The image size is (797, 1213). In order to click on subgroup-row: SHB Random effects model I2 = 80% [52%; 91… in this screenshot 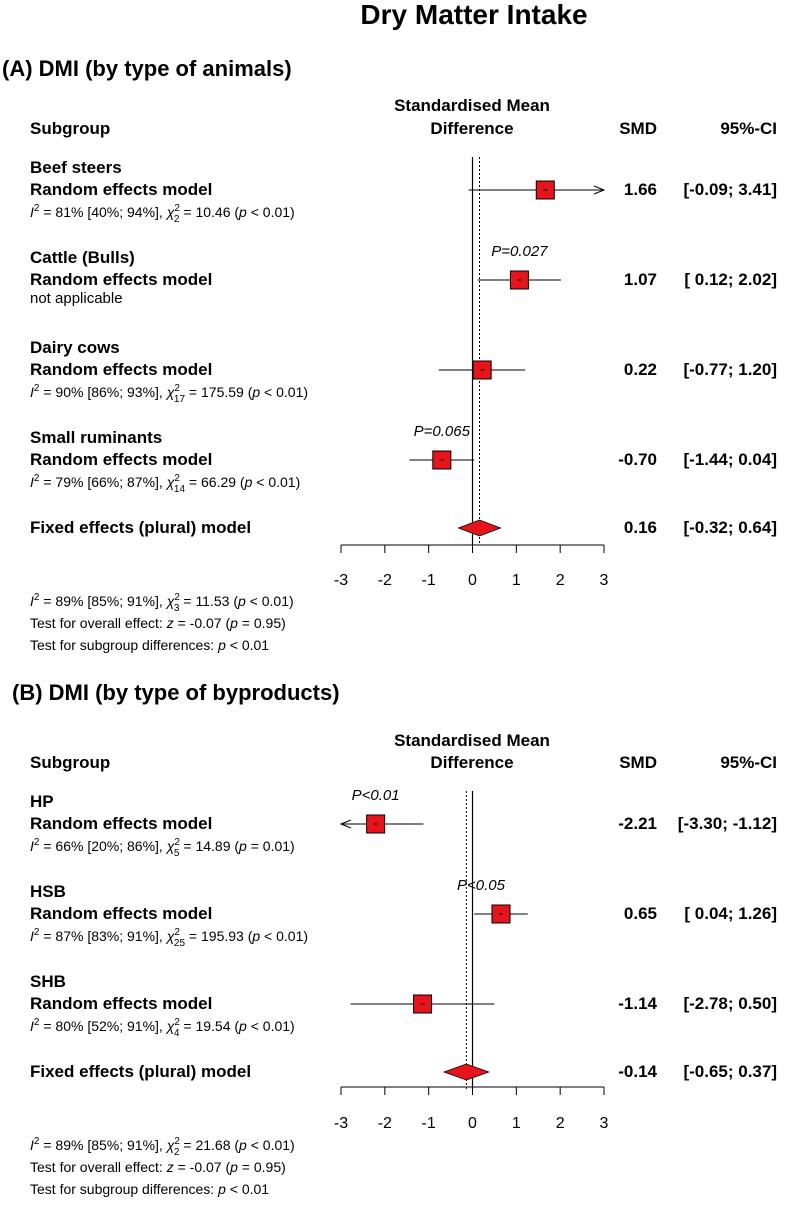, I will do `click(403, 1005)`.